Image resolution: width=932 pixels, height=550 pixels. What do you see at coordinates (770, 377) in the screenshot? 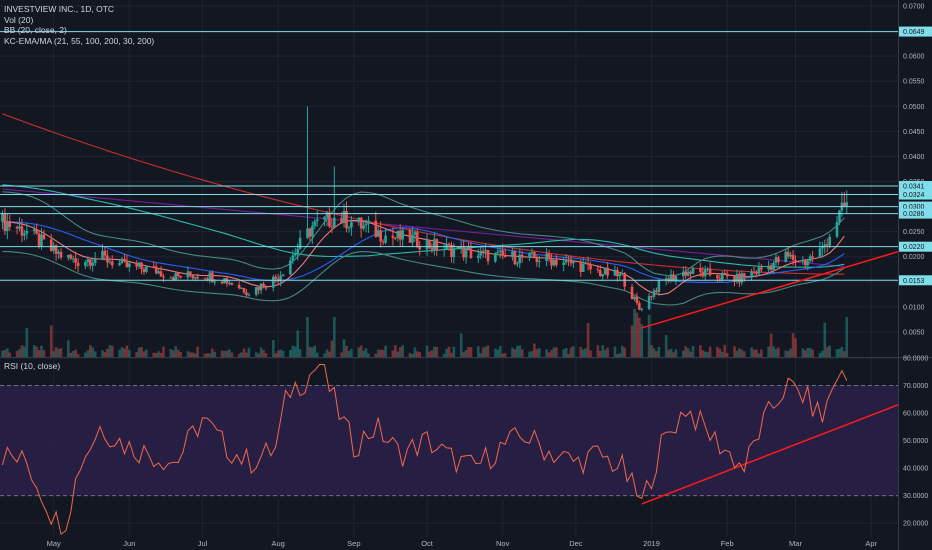
I see `trendlines` at bounding box center [770, 377].